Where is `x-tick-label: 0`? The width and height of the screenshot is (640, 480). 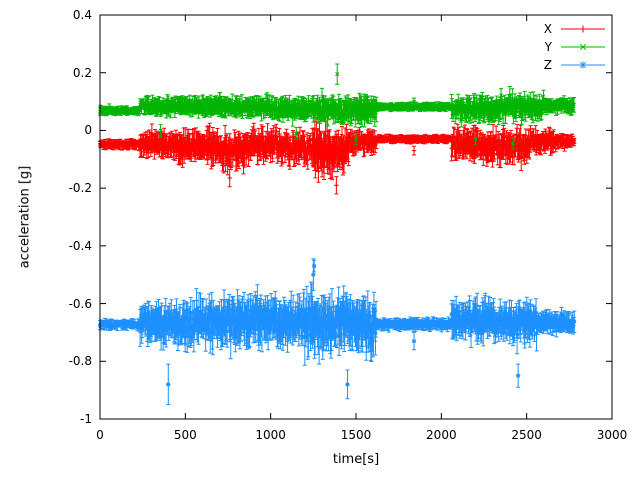
x-tick-label: 0 is located at coordinates (100, 435).